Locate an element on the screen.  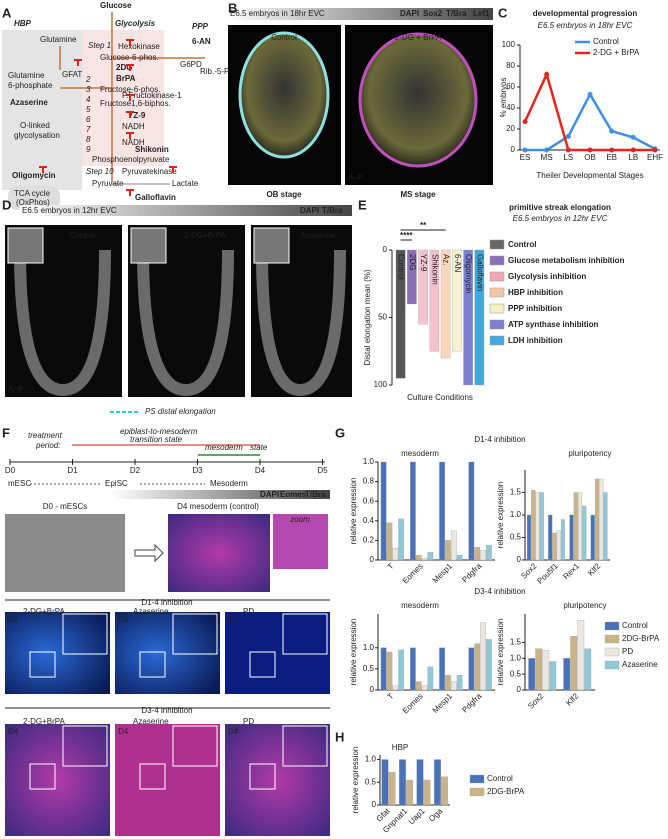
y-tick-label: 50 is located at coordinates (382, 317).